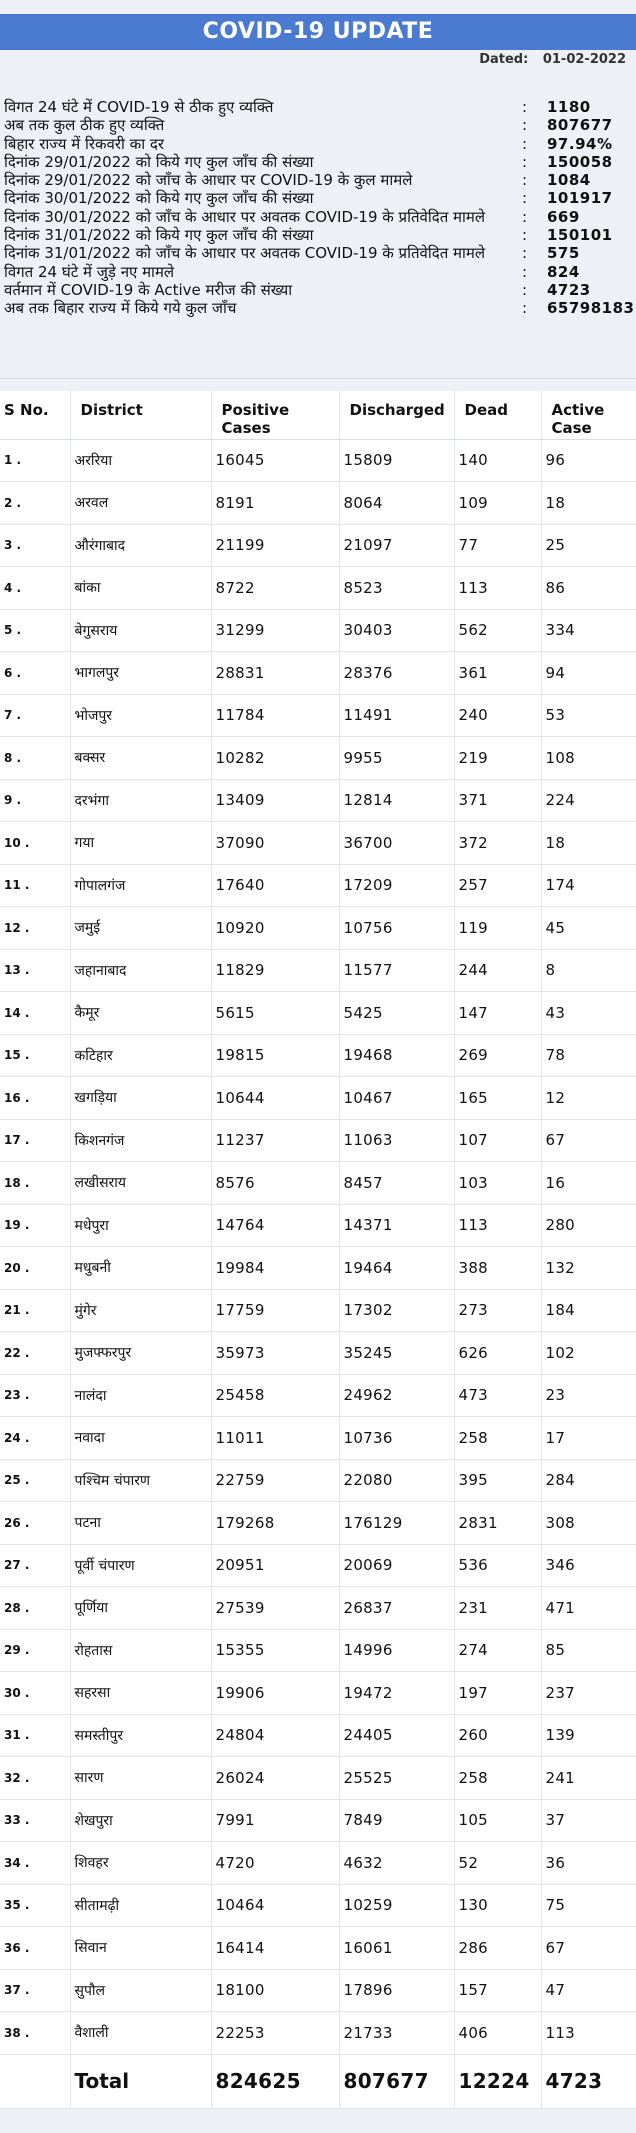 The height and width of the screenshot is (2133, 636). What do you see at coordinates (35, 545) in the screenshot?
I see `cell-sno: 3 .` at bounding box center [35, 545].